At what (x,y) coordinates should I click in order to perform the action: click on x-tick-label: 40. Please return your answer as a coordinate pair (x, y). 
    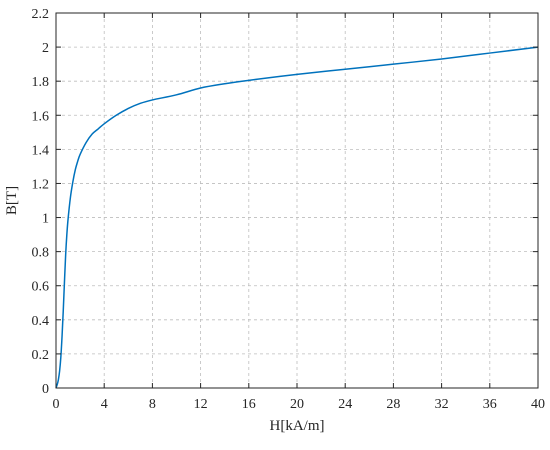
    Looking at the image, I should click on (538, 404).